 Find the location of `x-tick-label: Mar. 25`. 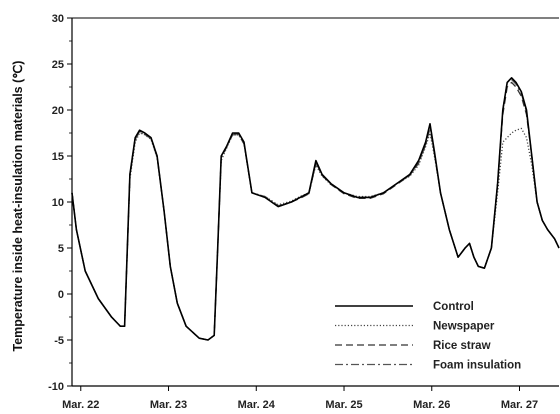

x-tick-label: Mar. 25 is located at coordinates (343, 405).